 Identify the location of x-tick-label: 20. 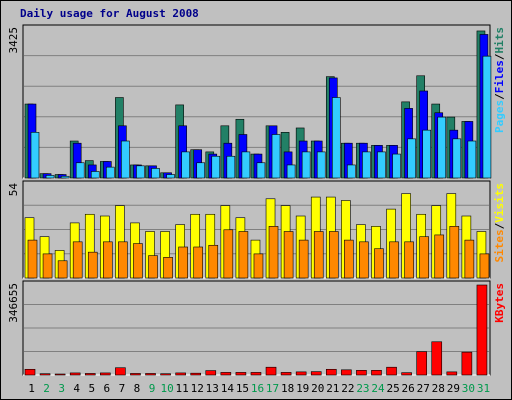
(317, 388).